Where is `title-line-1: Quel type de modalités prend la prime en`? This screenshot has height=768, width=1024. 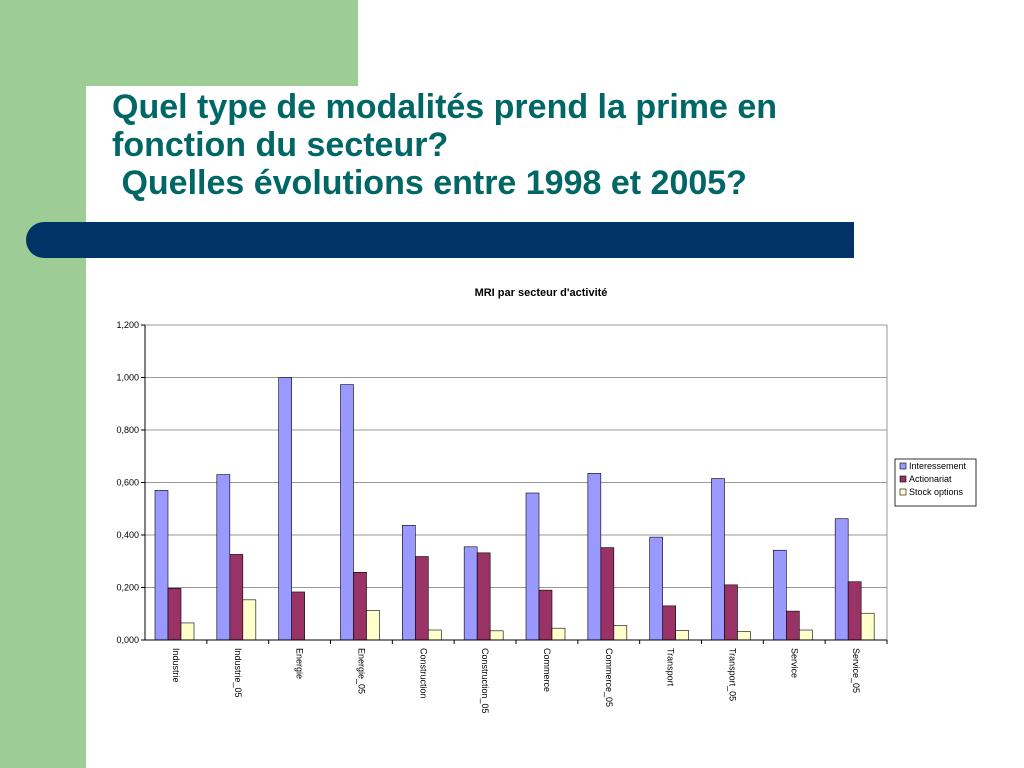
title-line-1: Quel type de modalités prend la prime en is located at coordinates (445, 107).